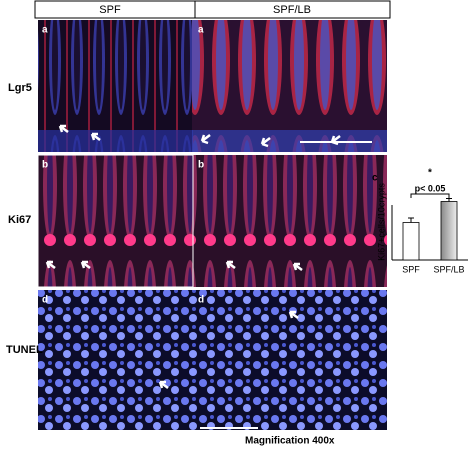  What do you see at coordinates (110, 10) in the screenshot?
I see `column-label: SPF` at bounding box center [110, 10].